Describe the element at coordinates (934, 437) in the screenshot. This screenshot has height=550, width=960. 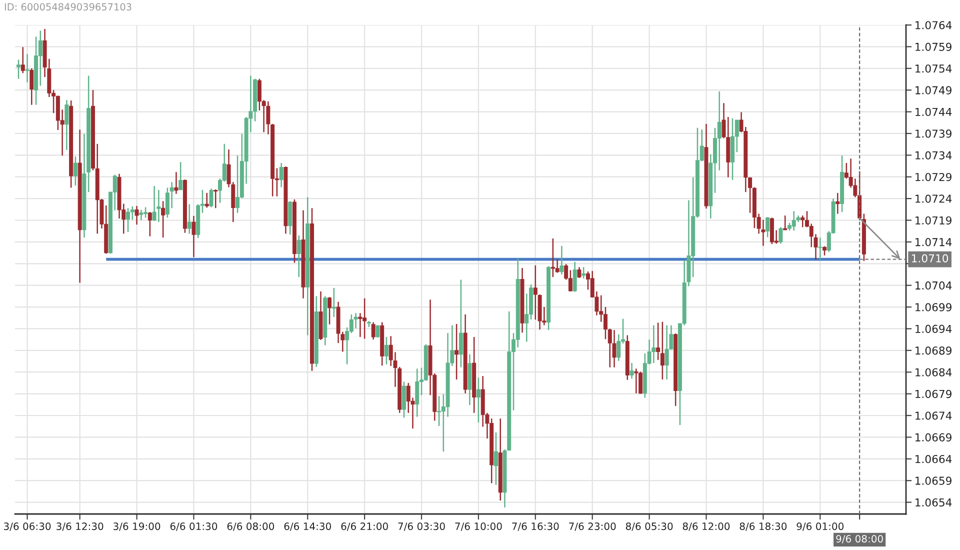
I see `y-tick-label: 1.0669` at that location.